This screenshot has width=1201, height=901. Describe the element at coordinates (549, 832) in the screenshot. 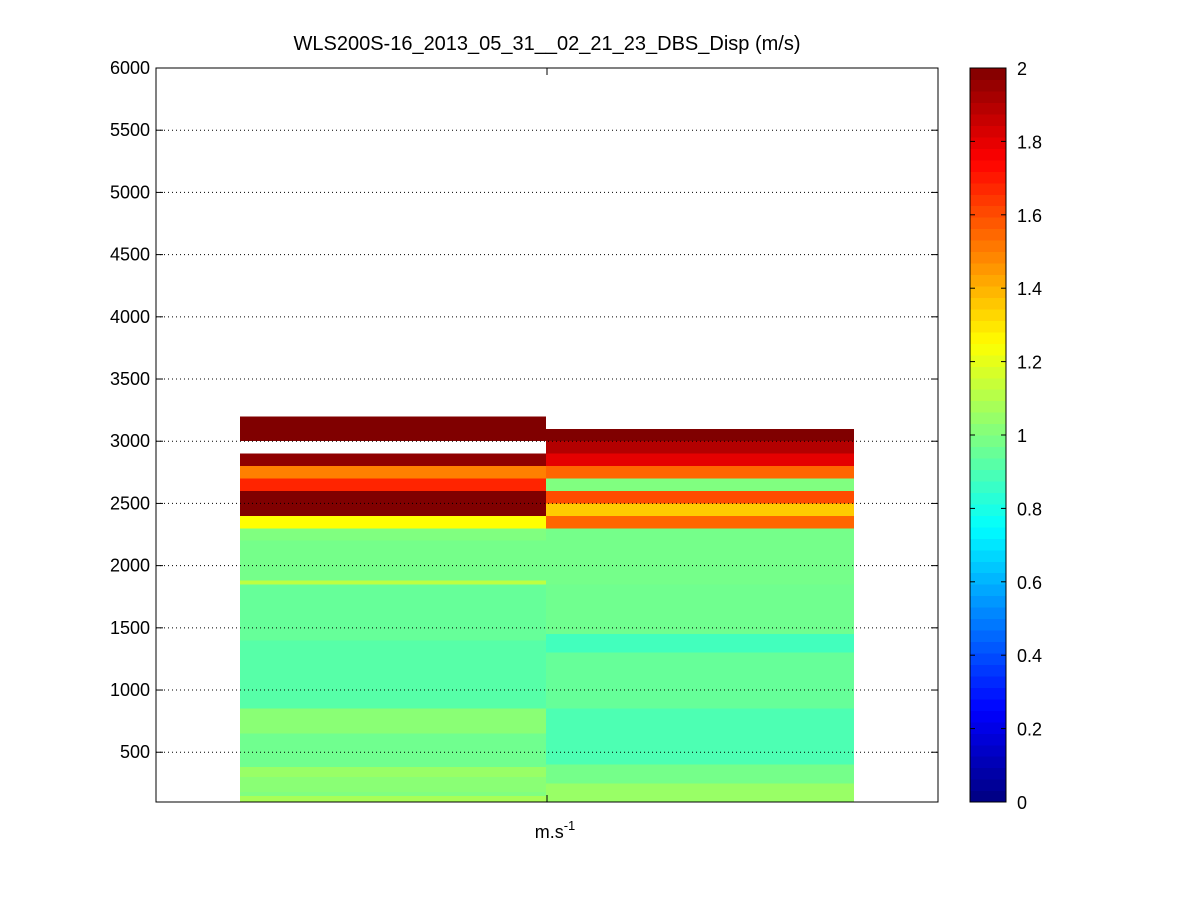

I see `x-axis-label-base: m.s` at that location.